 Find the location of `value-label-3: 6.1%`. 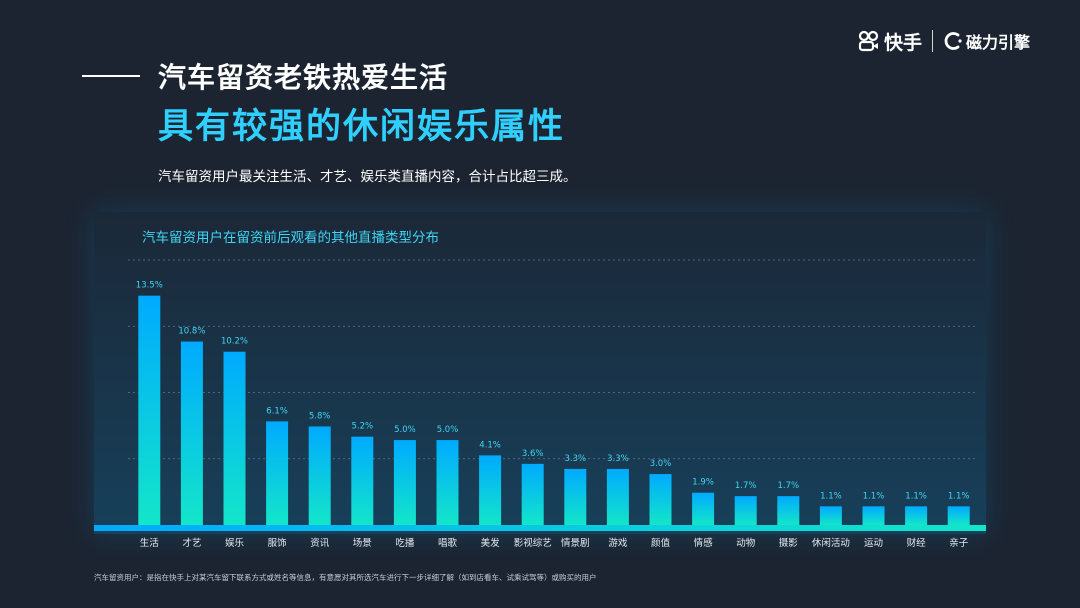

value-label-3: 6.1% is located at coordinates (277, 411).